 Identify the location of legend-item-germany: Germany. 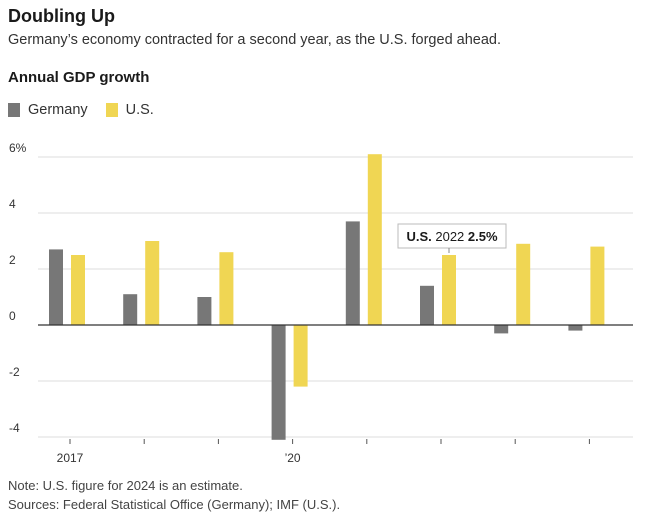
(48, 110).